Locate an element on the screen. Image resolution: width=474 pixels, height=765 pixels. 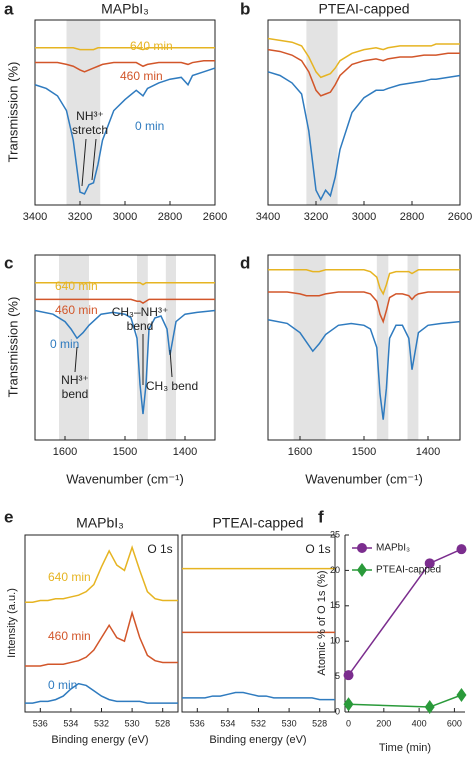
y-axis-label: Intensity (a.u.) is located at coordinates (12, 623).